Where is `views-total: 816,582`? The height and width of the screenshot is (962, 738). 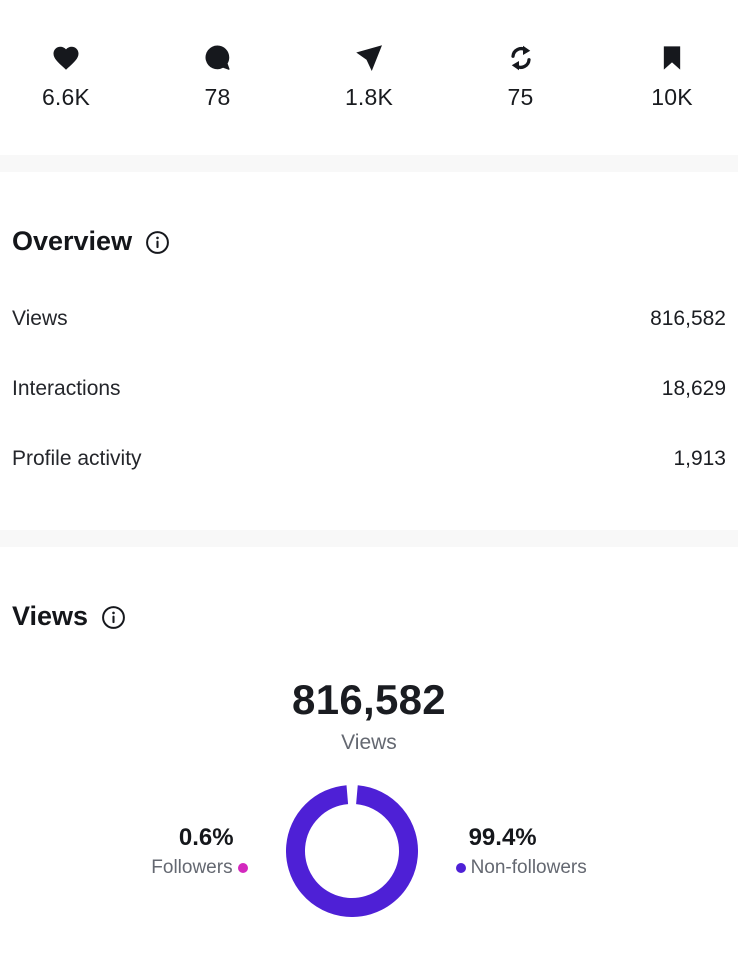
views-total: 816,582 is located at coordinates (369, 699).